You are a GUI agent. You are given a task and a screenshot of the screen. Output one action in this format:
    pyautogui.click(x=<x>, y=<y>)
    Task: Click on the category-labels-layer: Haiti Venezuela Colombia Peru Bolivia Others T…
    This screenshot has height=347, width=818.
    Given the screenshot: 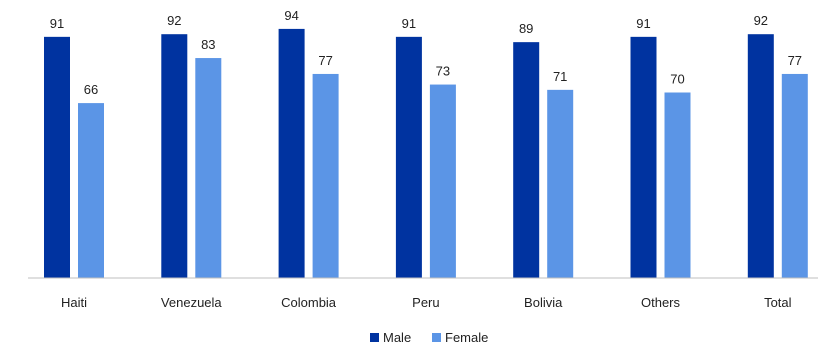 What is the action you would take?
    pyautogui.click(x=426, y=302)
    